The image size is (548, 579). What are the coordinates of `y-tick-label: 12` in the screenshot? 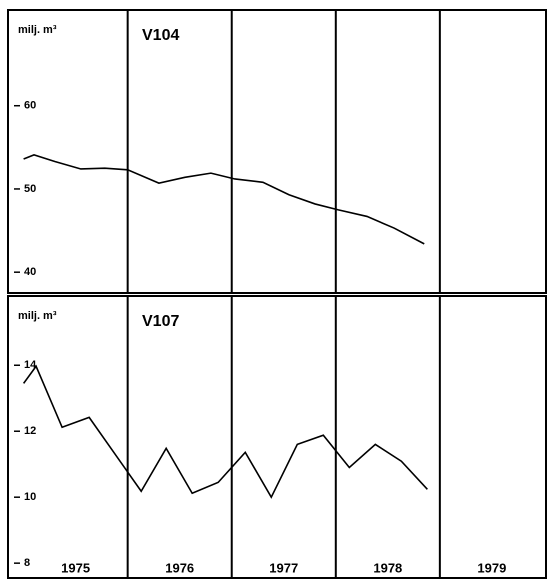 It's located at (30, 431).